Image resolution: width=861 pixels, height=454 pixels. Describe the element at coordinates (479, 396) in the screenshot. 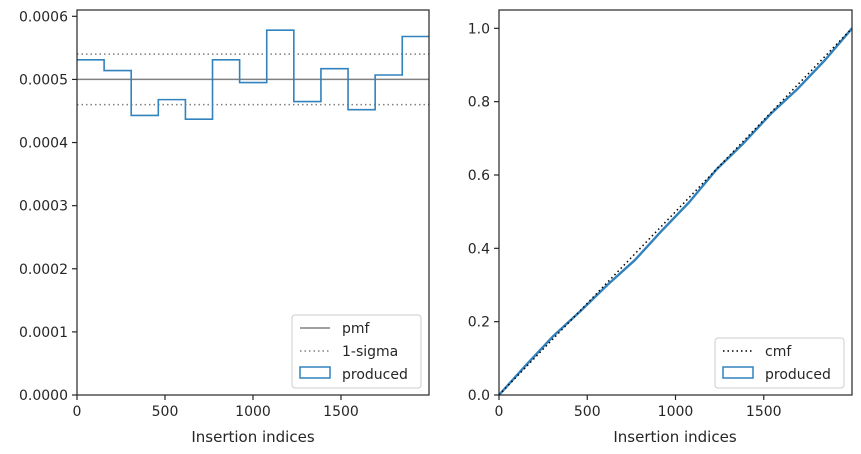

I see `right-y-tick-label: 0.0` at that location.